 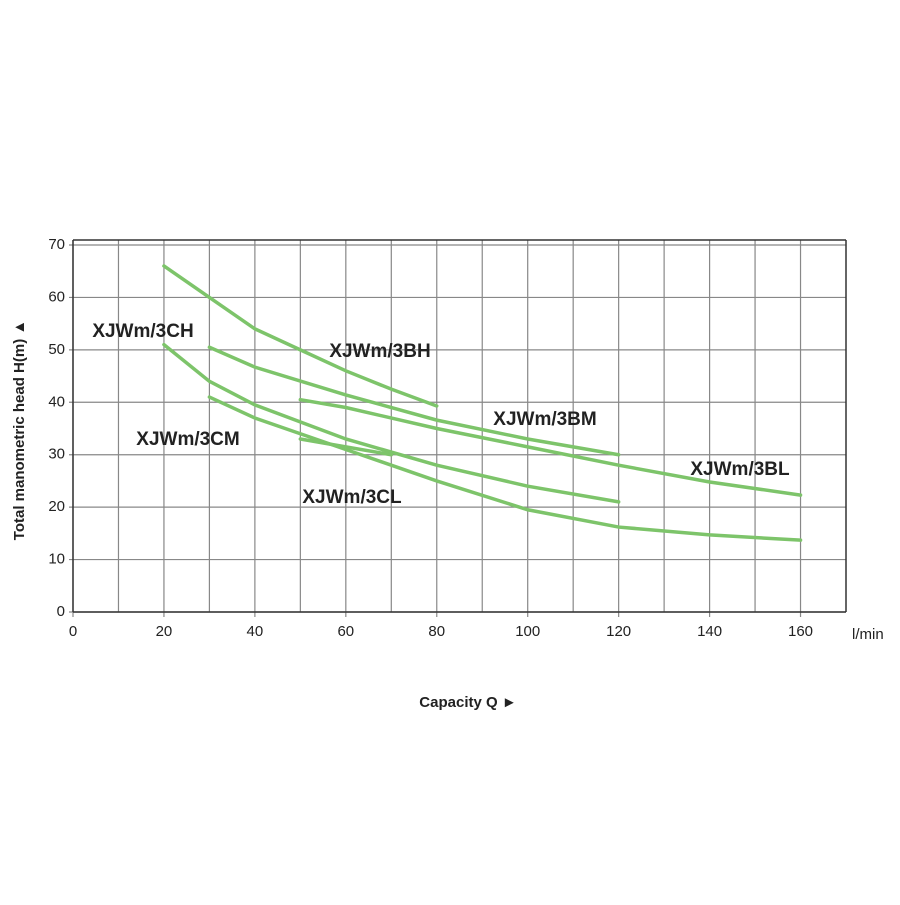 I want to click on y-tick-label: 40, so click(x=56, y=401).